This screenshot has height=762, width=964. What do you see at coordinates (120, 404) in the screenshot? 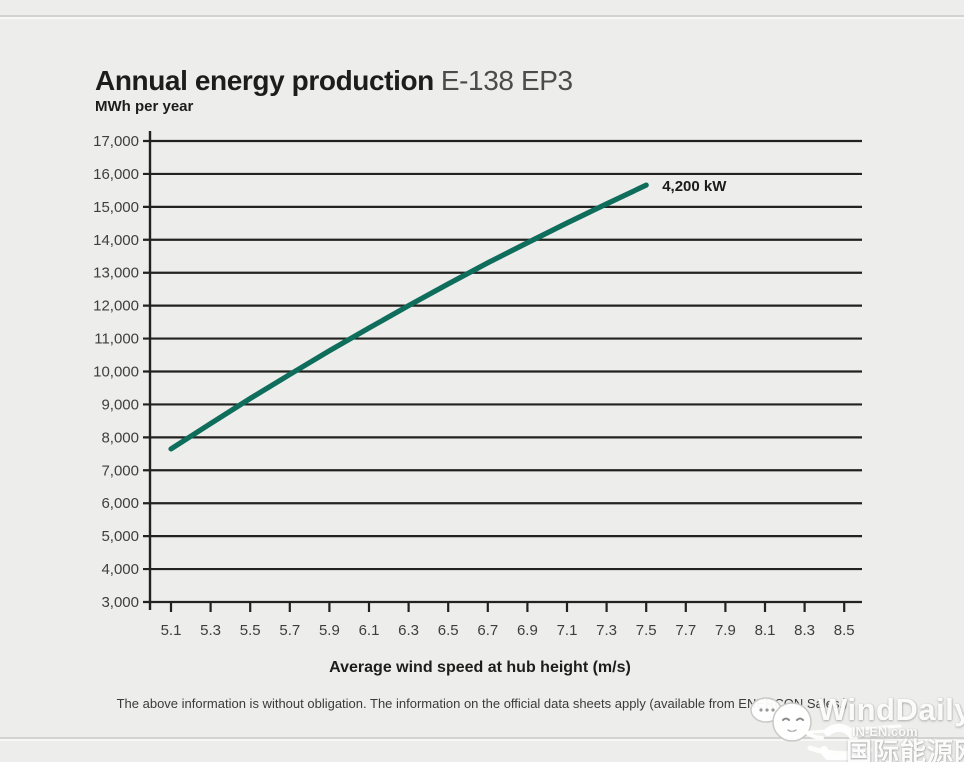
I see `svg-text: 9,000` at bounding box center [120, 404].